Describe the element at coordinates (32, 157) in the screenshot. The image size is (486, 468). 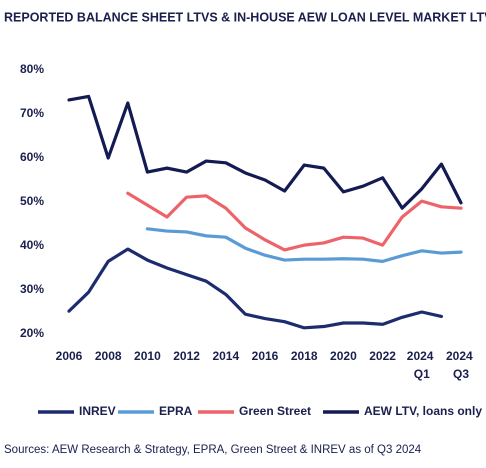
I see `y-tick-label: 60%` at that location.